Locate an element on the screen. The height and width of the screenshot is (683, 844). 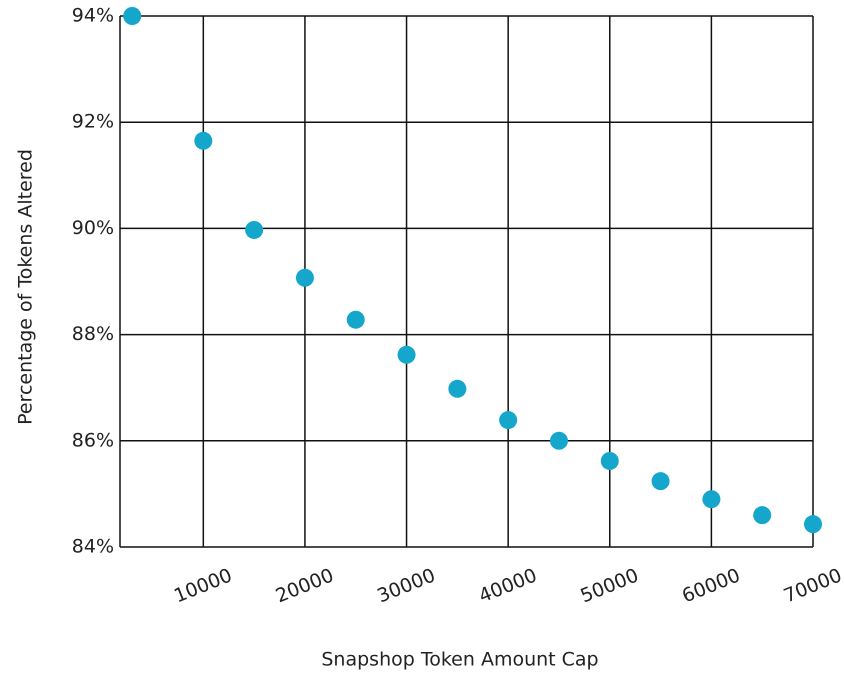
x-axis-title: Snapshop Token Amount Cap is located at coordinates (459, 660).